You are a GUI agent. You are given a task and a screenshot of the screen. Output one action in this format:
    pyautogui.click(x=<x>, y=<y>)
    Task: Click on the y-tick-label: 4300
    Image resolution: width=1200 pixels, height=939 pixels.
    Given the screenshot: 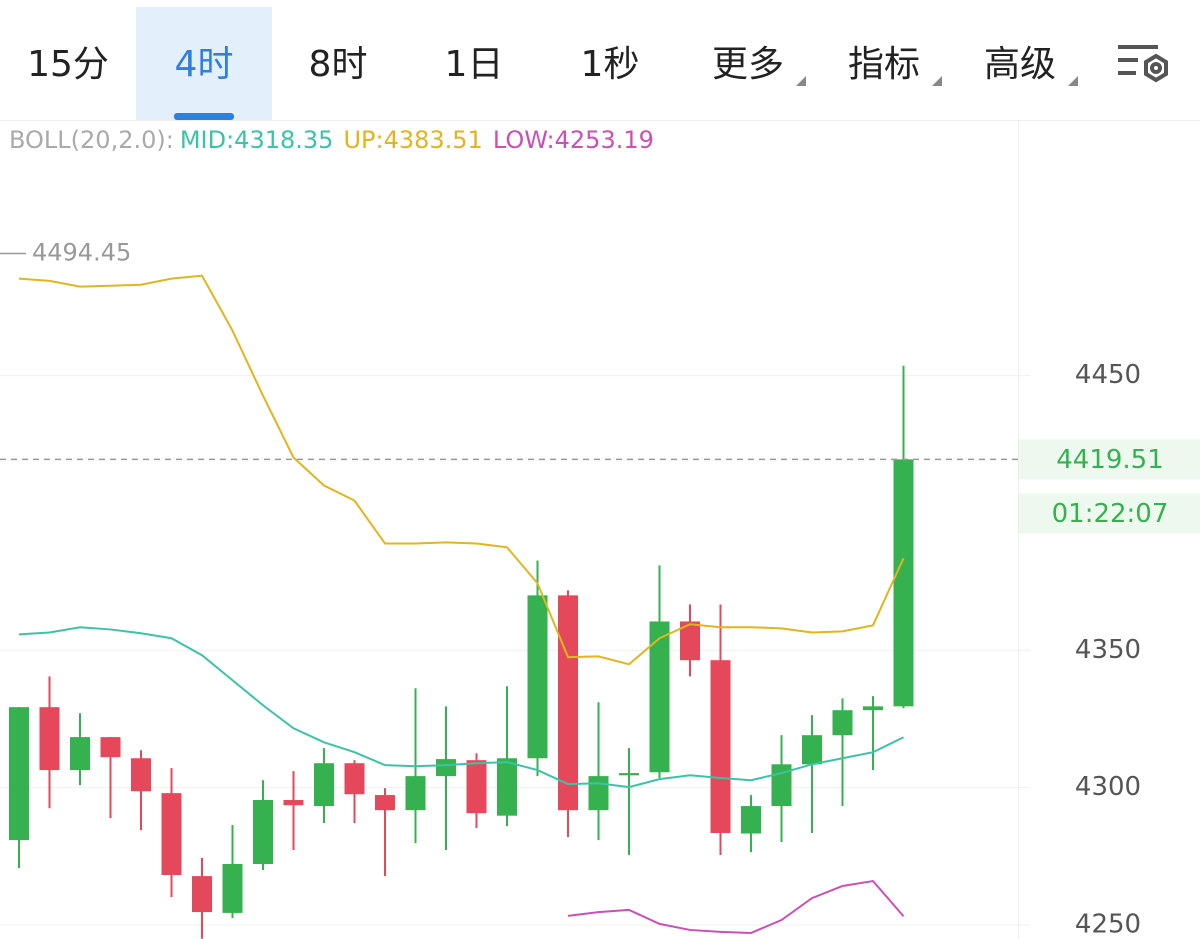 What is the action you would take?
    pyautogui.click(x=1108, y=787)
    